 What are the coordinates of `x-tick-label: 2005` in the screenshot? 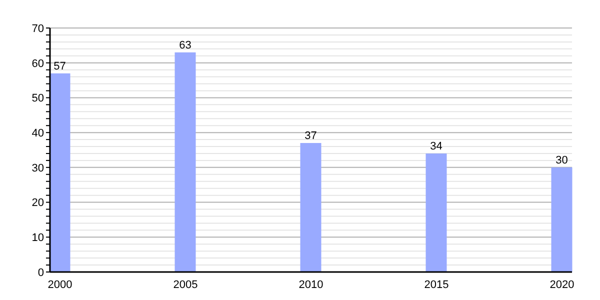 It's located at (185, 284).